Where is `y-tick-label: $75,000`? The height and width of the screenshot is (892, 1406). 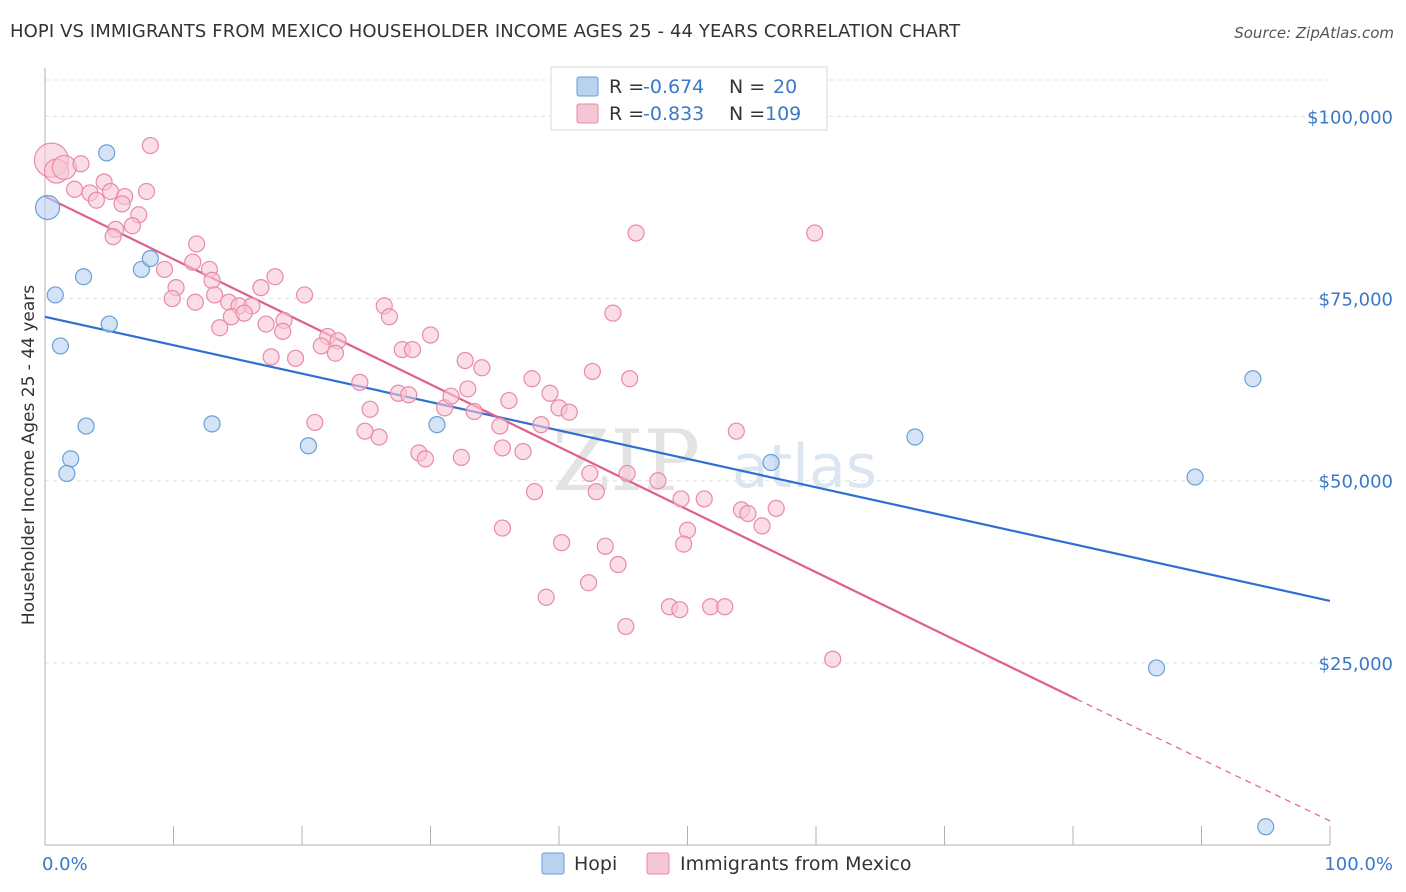
y-tick-label: $75,000 is located at coordinates (1356, 300).